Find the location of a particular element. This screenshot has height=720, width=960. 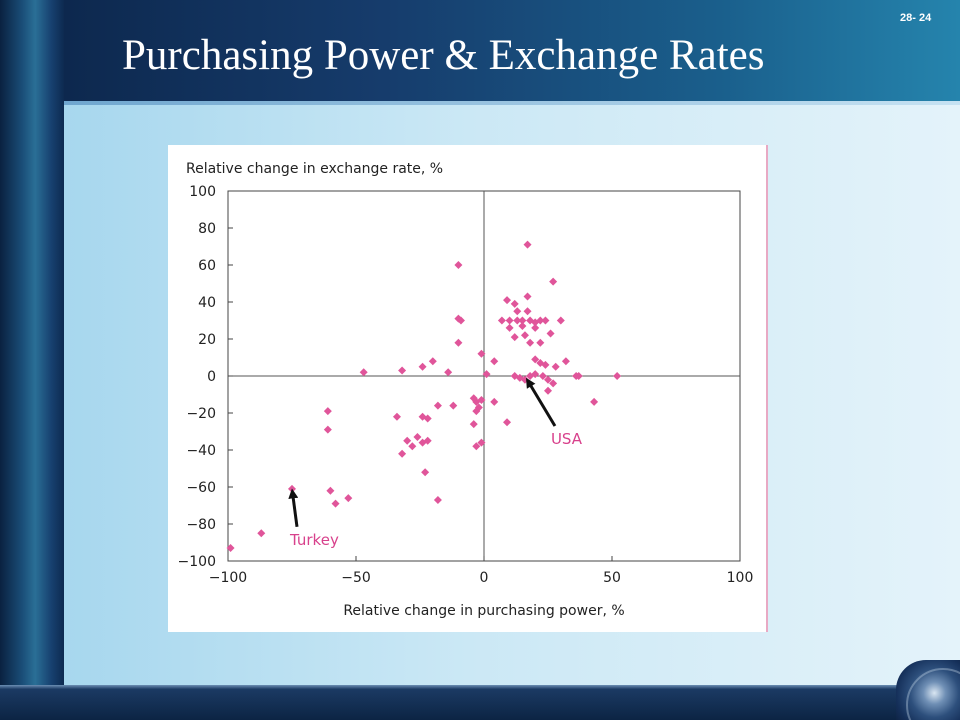

y-tick-label: 80 is located at coordinates (207, 229).